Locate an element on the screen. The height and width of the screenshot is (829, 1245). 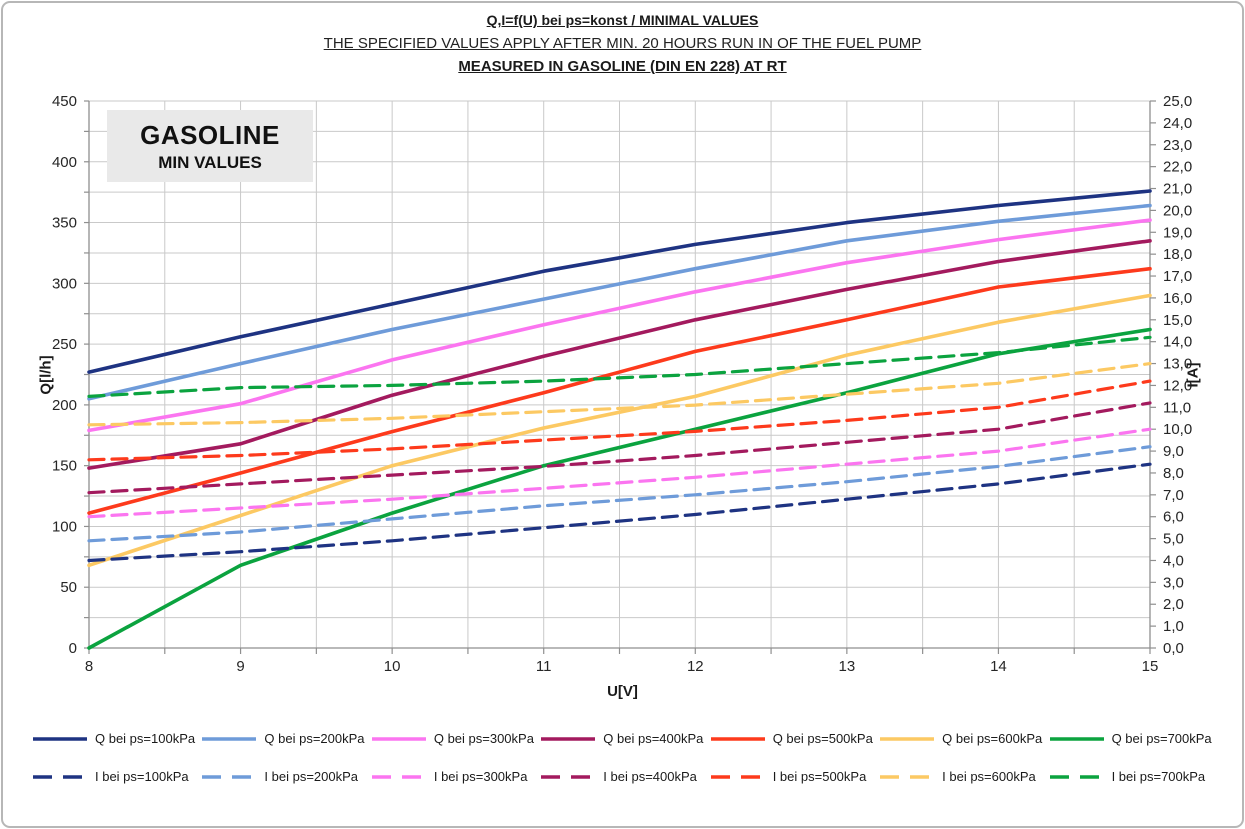
legend-item-i-bei-ps700kpa: I bei ps=700kPa is located at coordinates (1133, 776).